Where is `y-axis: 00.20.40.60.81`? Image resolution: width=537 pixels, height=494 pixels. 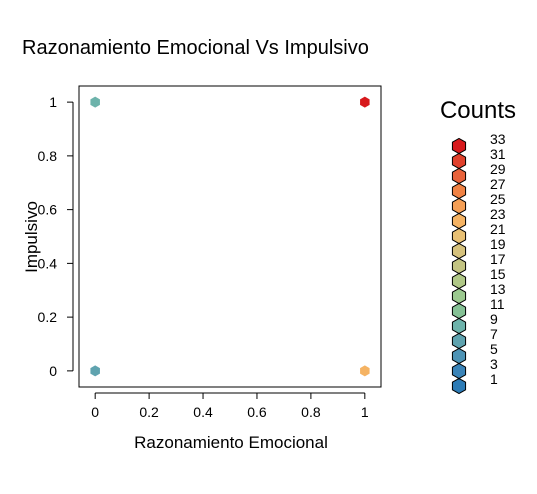
y-axis: 00.20.40.60.81 is located at coordinates (55, 236).